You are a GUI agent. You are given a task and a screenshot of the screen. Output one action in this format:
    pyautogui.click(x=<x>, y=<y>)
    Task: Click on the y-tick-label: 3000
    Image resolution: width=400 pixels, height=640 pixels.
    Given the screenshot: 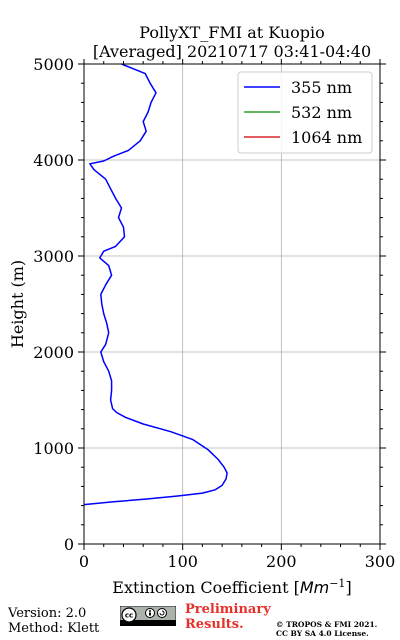 What is the action you would take?
    pyautogui.click(x=53, y=256)
    